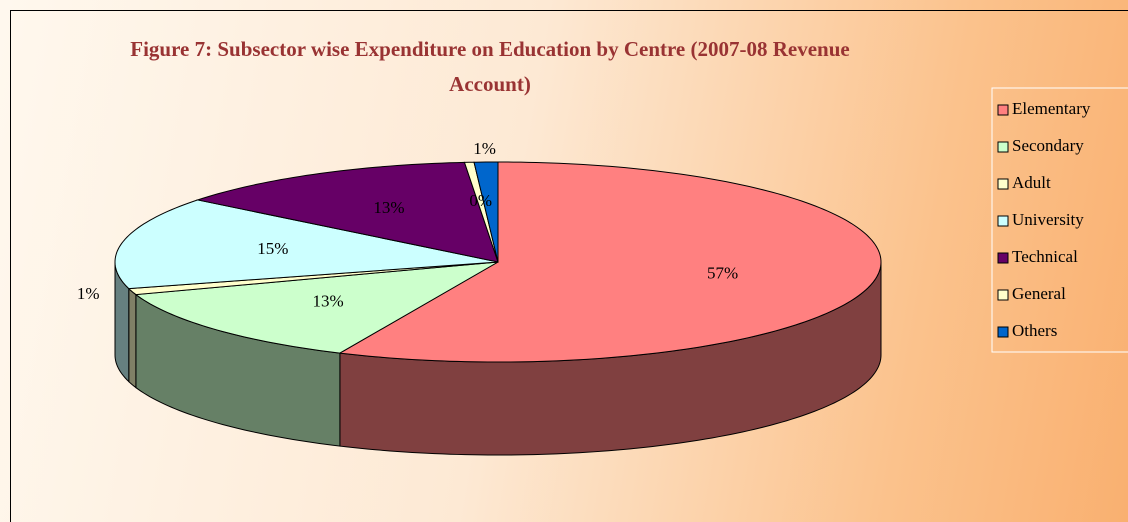 The width and height of the screenshot is (1128, 522). What do you see at coordinates (1031, 182) in the screenshot?
I see `legend-label: Adult` at bounding box center [1031, 182].